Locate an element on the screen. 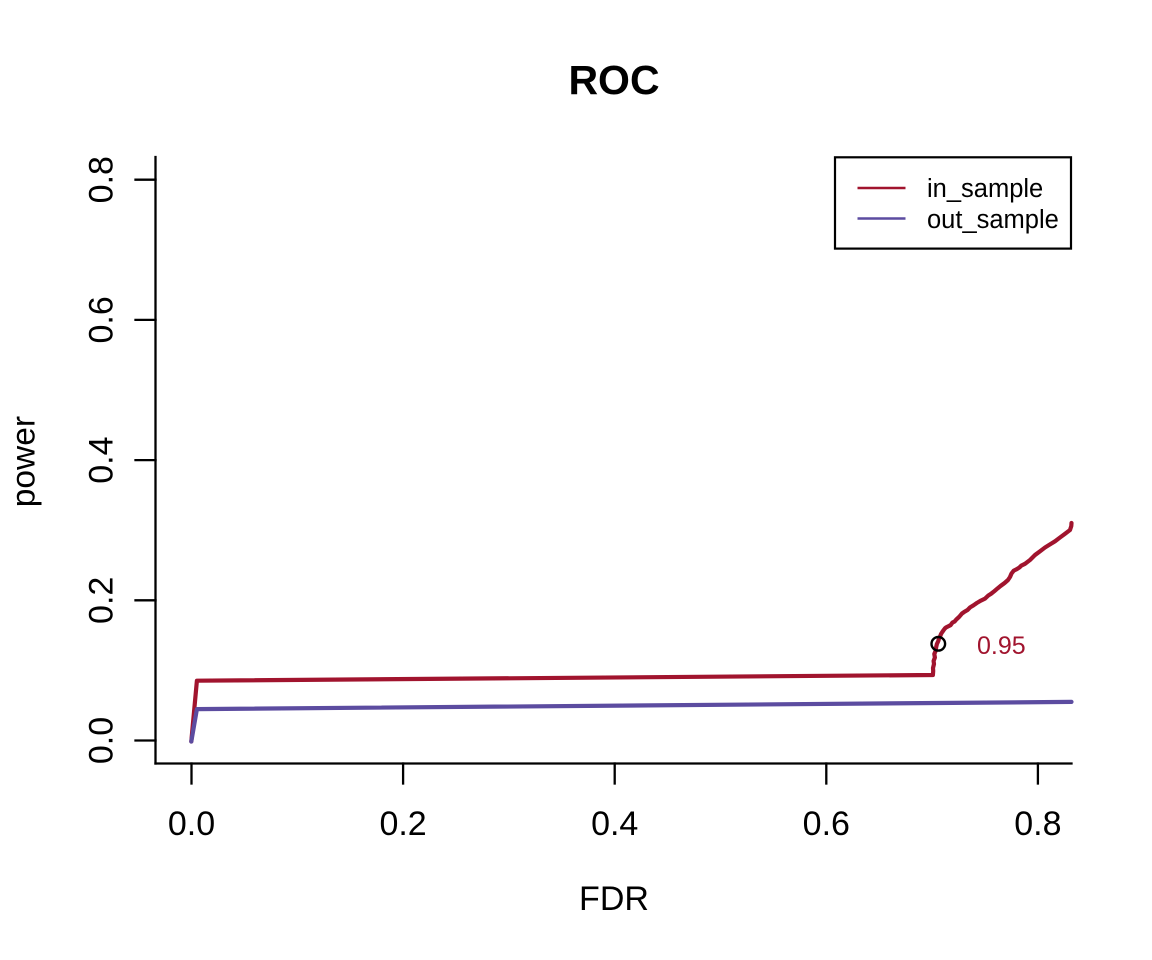  svg-text: ROC is located at coordinates (613, 80).